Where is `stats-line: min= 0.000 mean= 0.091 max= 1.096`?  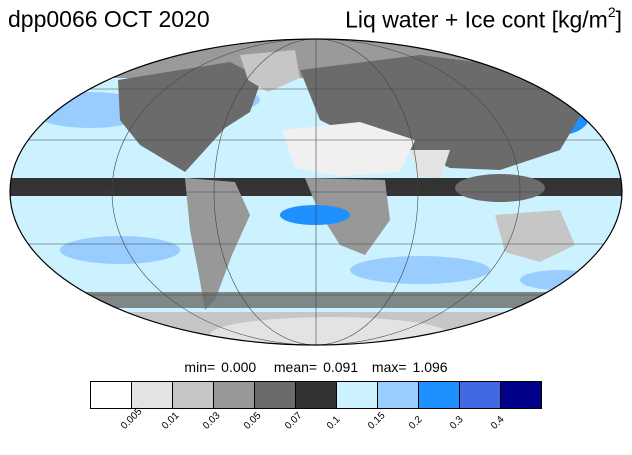 stats-line: min= 0.000 mean= 0.091 max= 1.096 is located at coordinates (316, 367).